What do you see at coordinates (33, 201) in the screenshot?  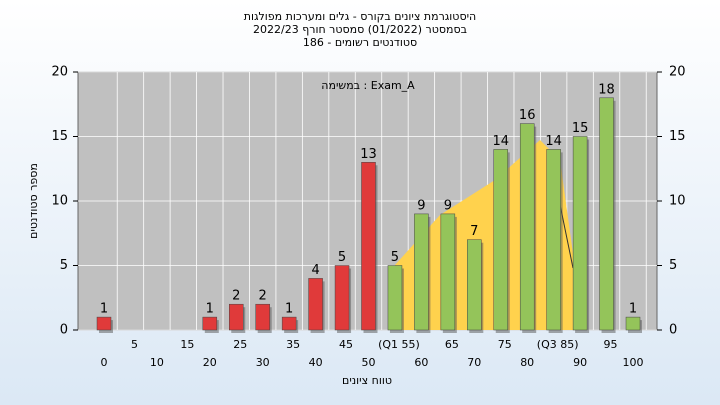 I see `y-axis-label: מספר סטודנטים` at bounding box center [33, 201].